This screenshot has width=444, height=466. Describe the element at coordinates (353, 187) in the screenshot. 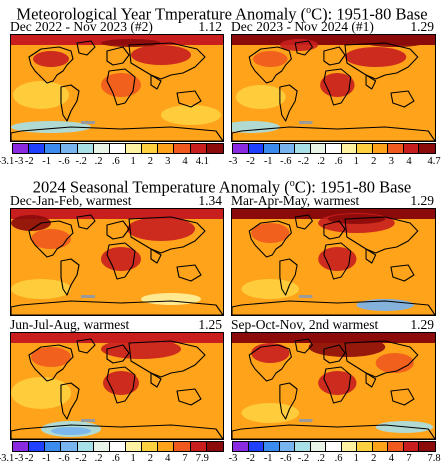

I see `bottom-title-tail: C): 1951-80 Base` at that location.